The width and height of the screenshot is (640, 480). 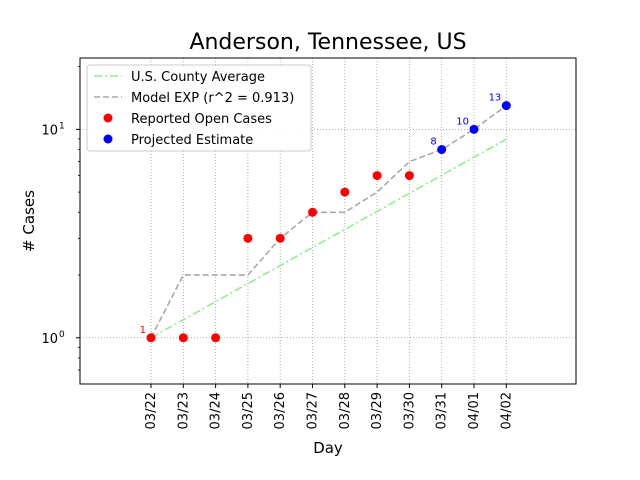 What do you see at coordinates (327, 42) in the screenshot?
I see `chart-title: Anderson, Tennessee, US` at bounding box center [327, 42].